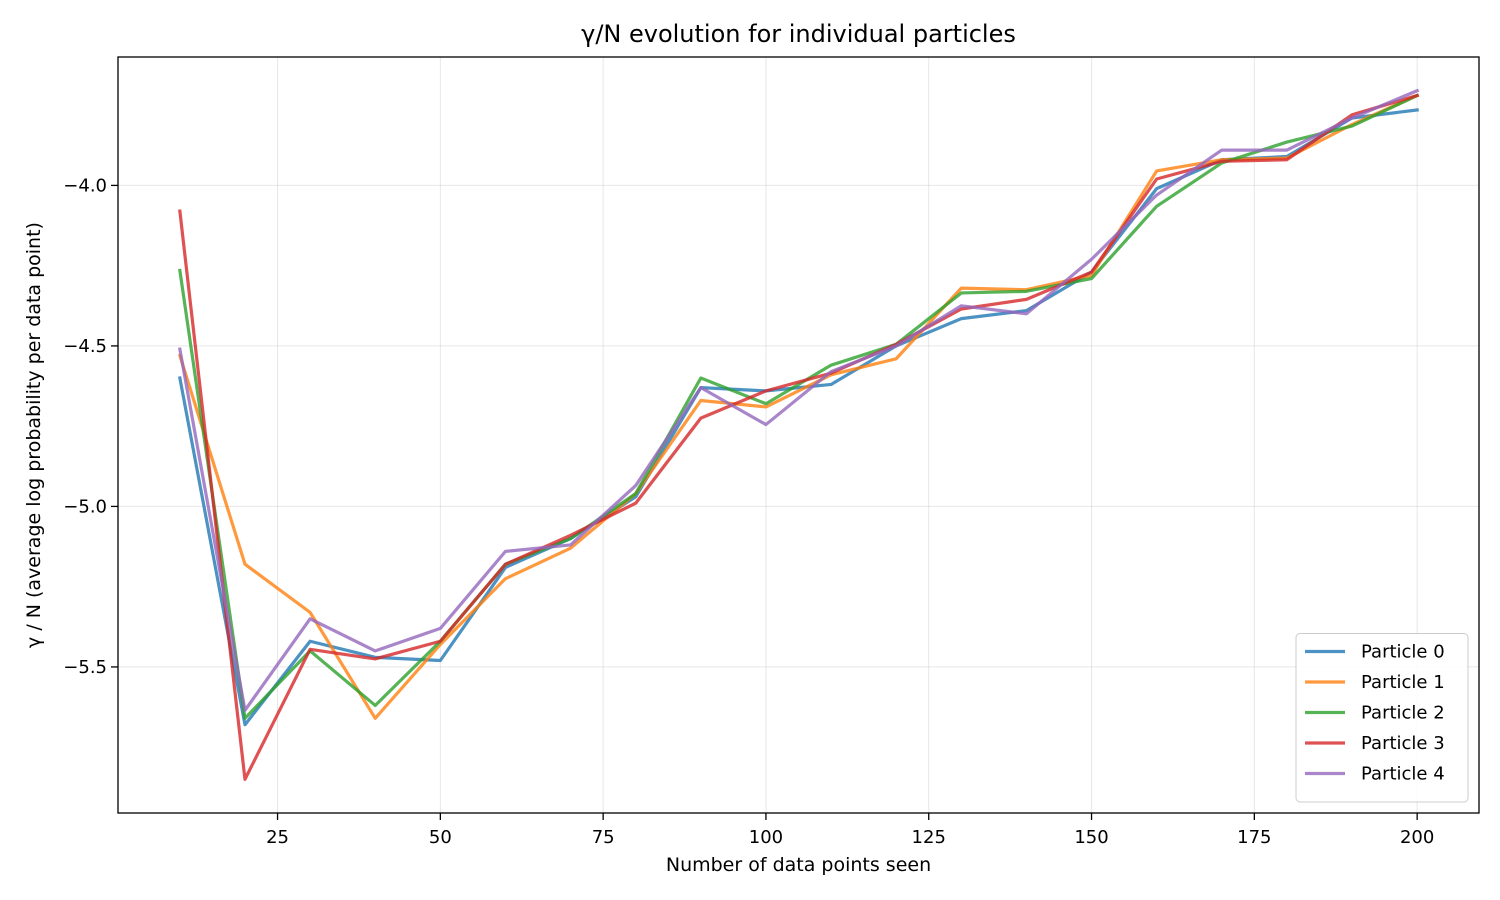  What do you see at coordinates (1403, 774) in the screenshot?
I see `legend-label-particle-4: Particle 4` at bounding box center [1403, 774].